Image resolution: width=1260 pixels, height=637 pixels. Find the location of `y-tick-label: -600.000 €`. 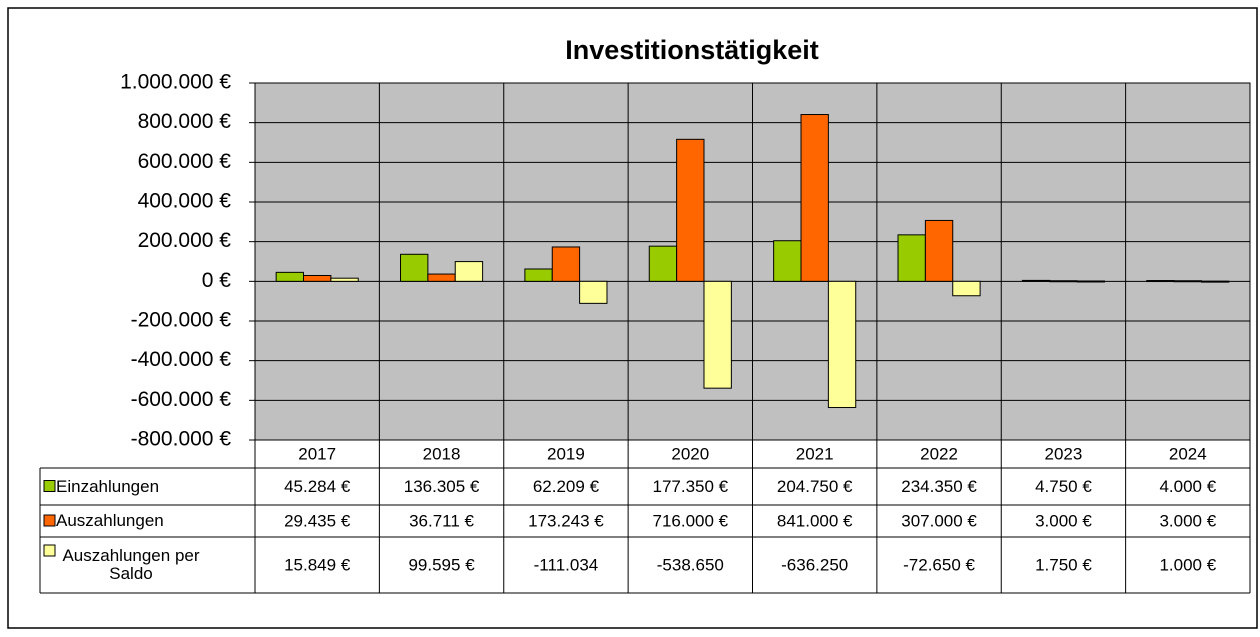

y-tick-label: -600.000 € is located at coordinates (181, 399).